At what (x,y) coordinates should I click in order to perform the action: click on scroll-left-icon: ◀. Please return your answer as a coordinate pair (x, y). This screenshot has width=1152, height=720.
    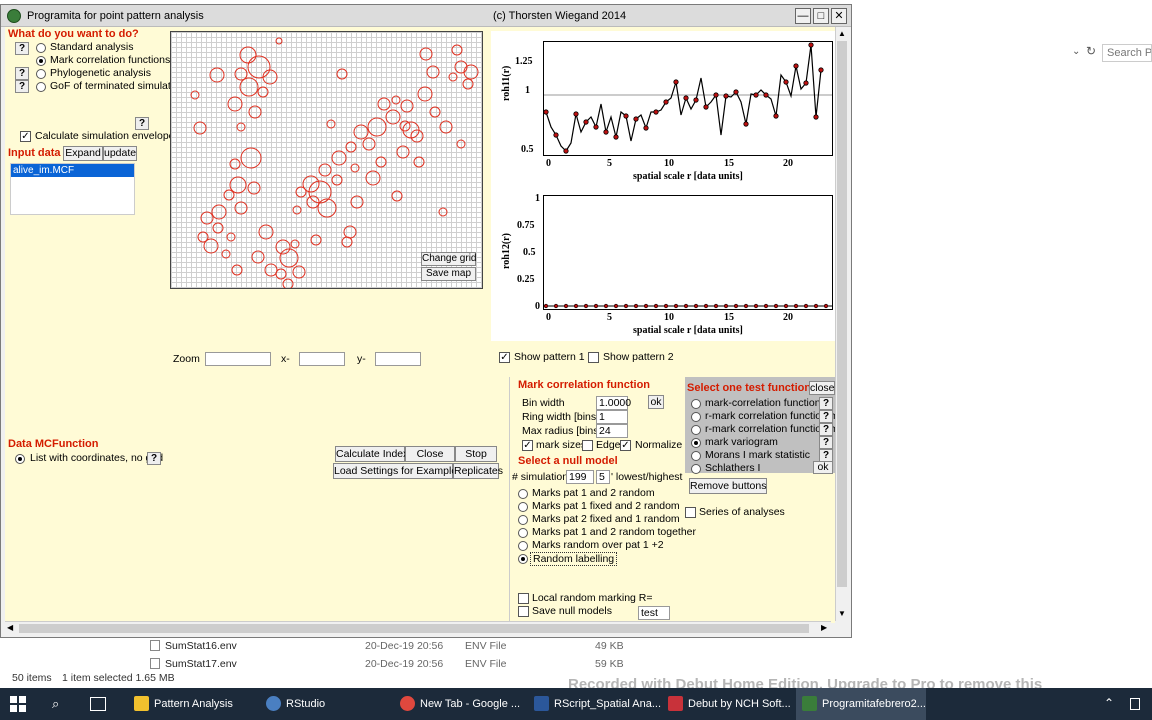
    Looking at the image, I should click on (10, 627).